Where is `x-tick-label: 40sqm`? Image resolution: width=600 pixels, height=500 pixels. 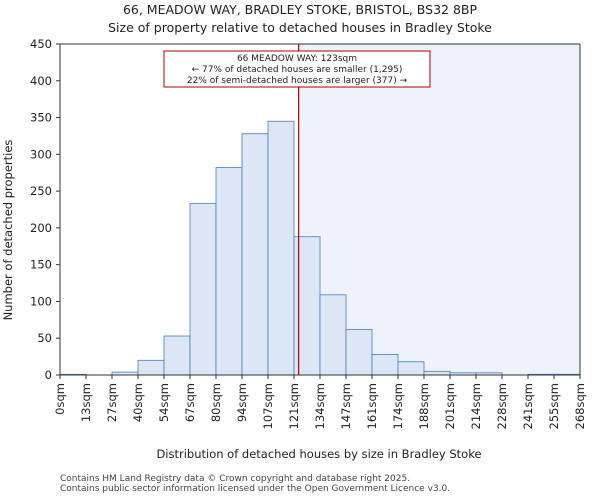 x-tick-label: 40sqm is located at coordinates (138, 402).